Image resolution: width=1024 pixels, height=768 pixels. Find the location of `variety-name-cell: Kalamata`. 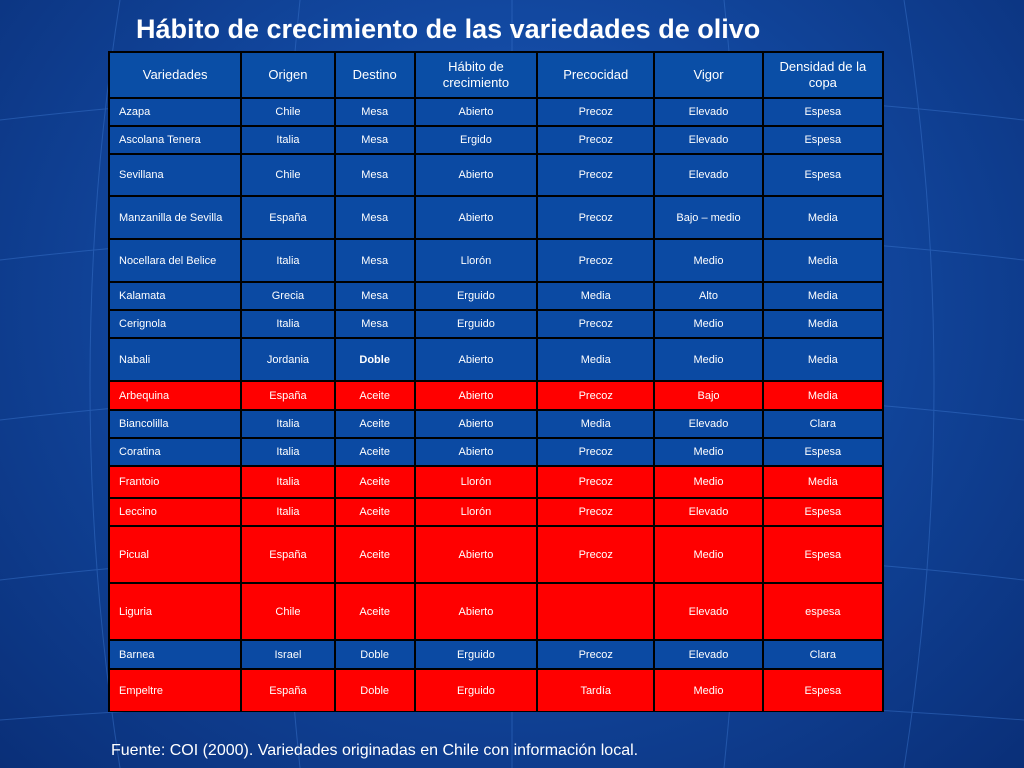

variety-name-cell: Kalamata is located at coordinates (175, 296).